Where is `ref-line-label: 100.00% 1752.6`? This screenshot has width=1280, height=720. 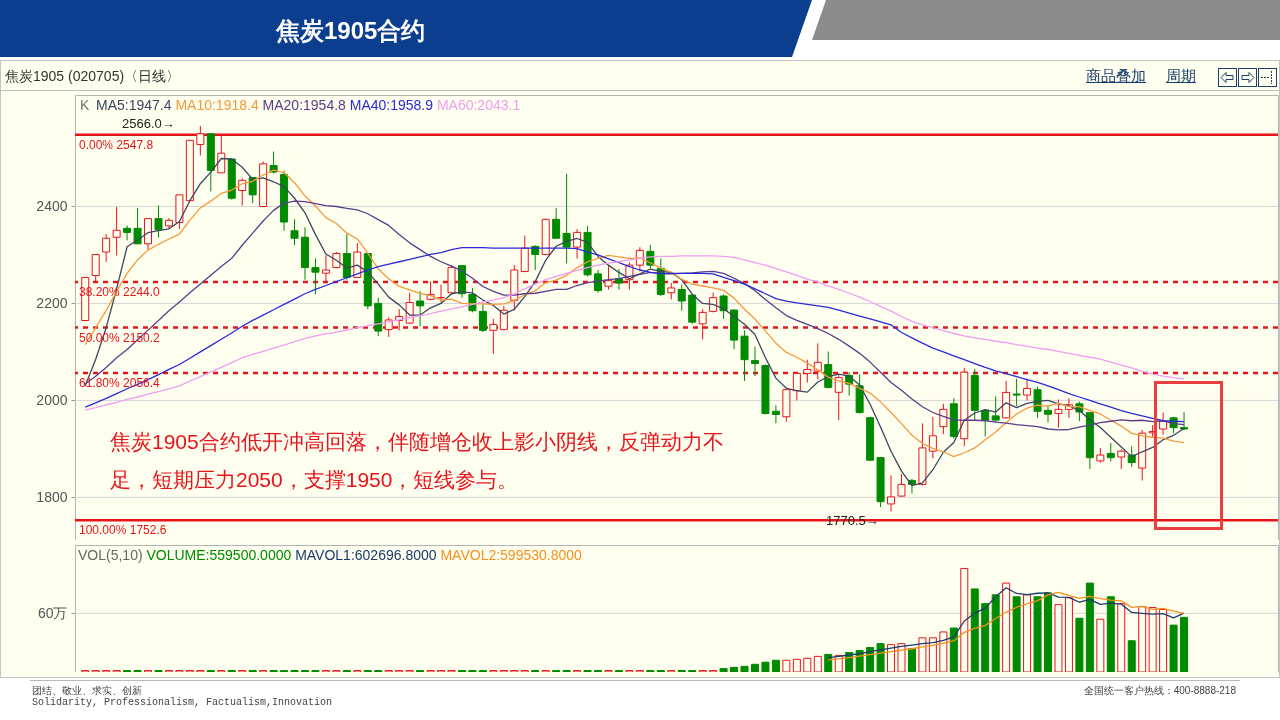 ref-line-label: 100.00% 1752.6 is located at coordinates (123, 530).